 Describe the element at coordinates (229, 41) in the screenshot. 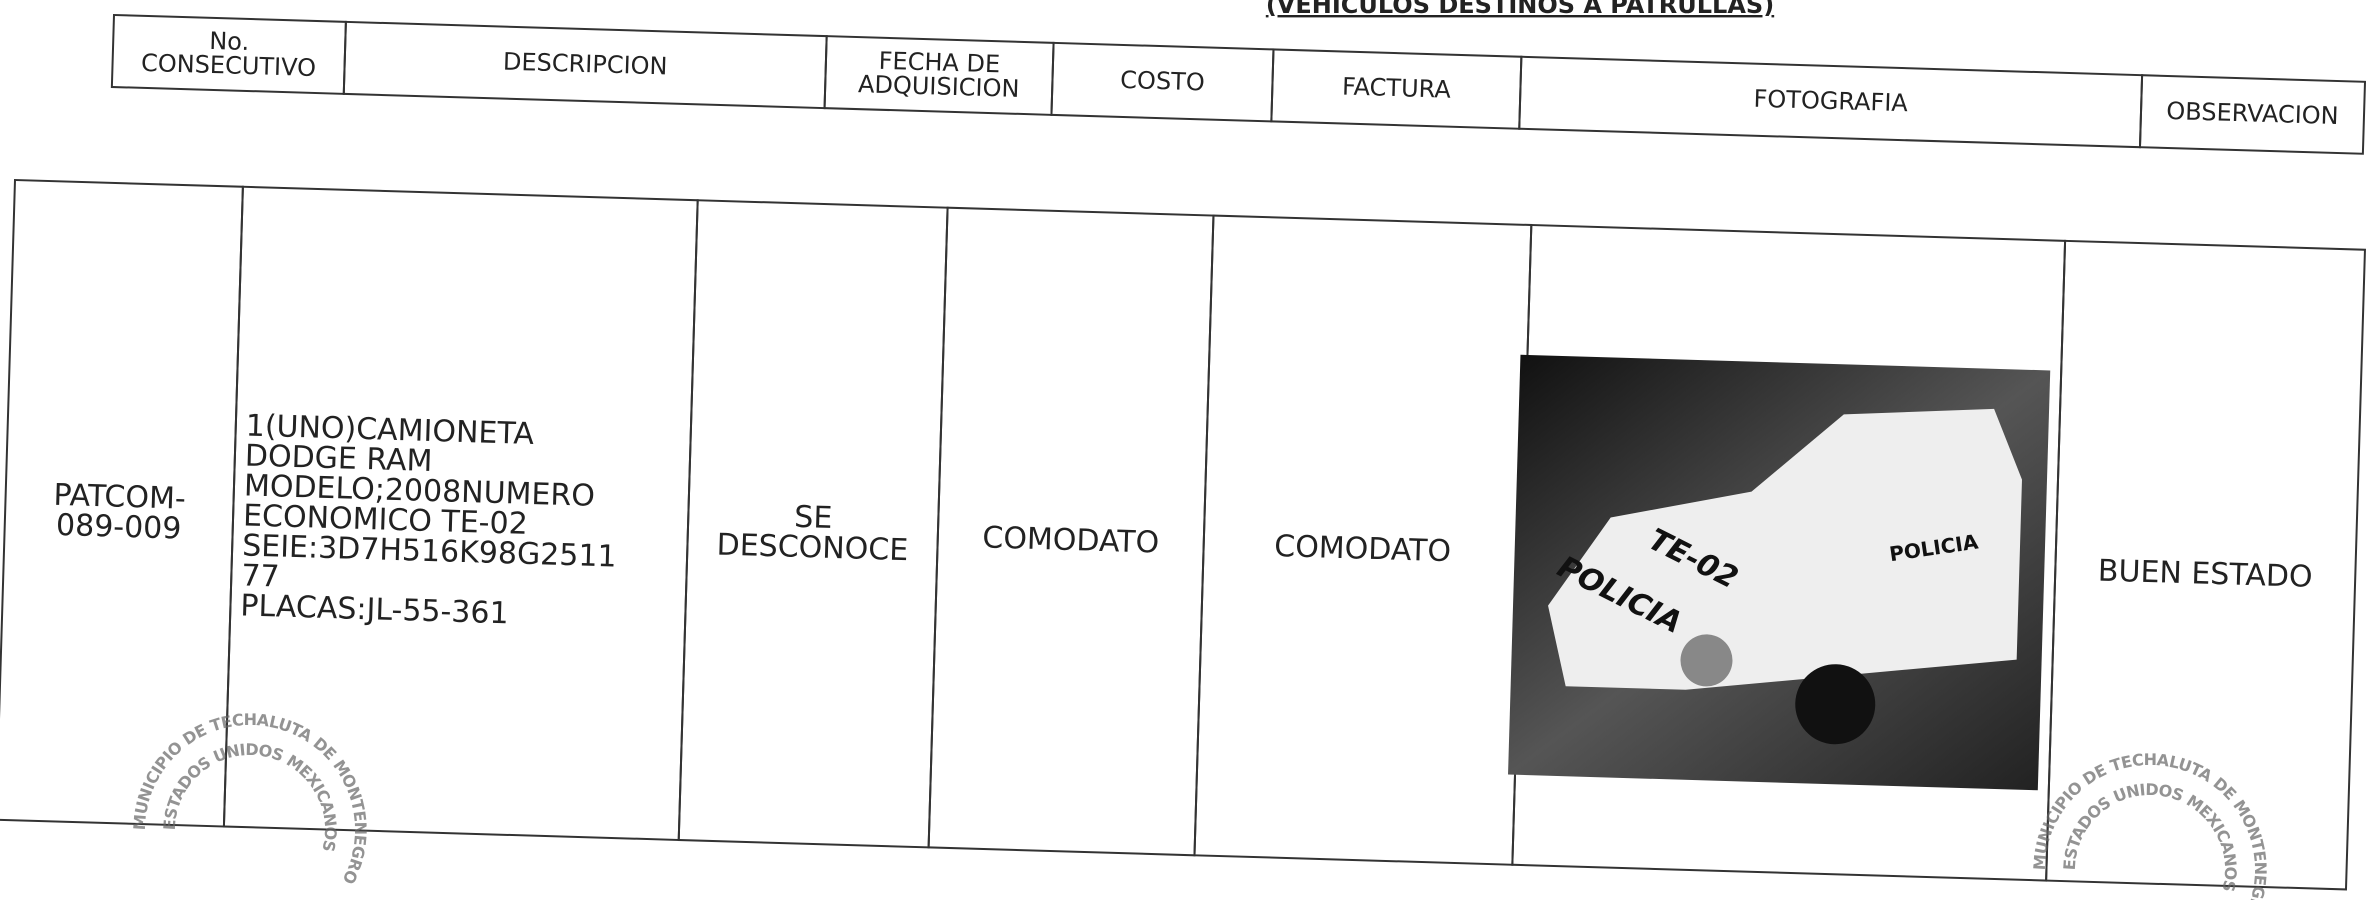

I see `cell-text: No.` at that location.